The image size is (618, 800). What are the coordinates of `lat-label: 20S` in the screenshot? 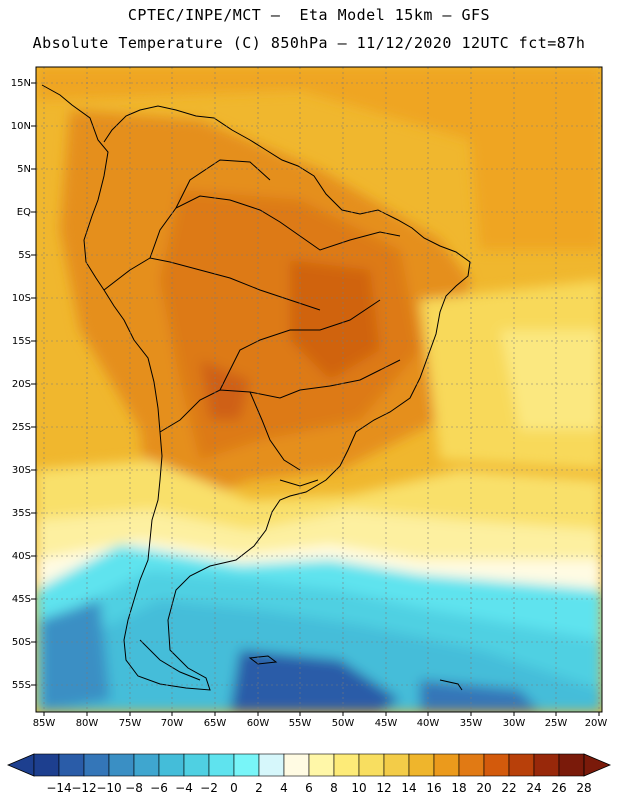 It's located at (21, 384).